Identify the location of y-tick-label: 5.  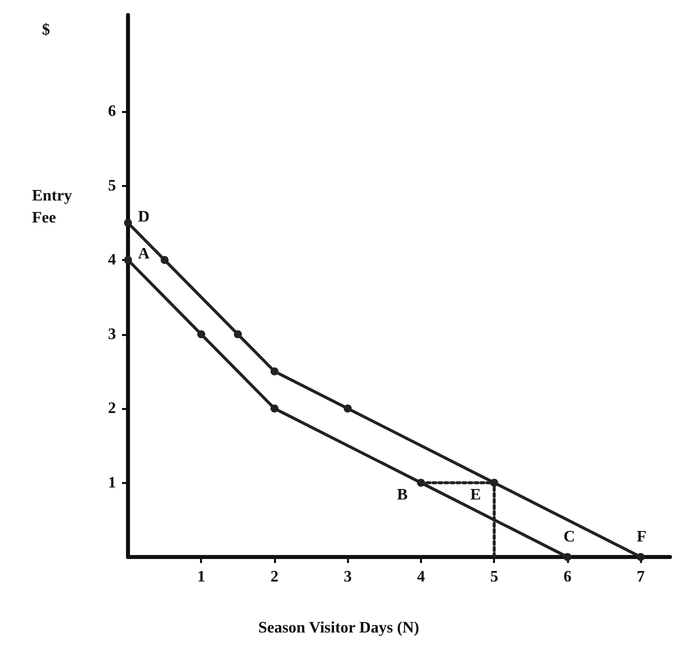
(112, 185).